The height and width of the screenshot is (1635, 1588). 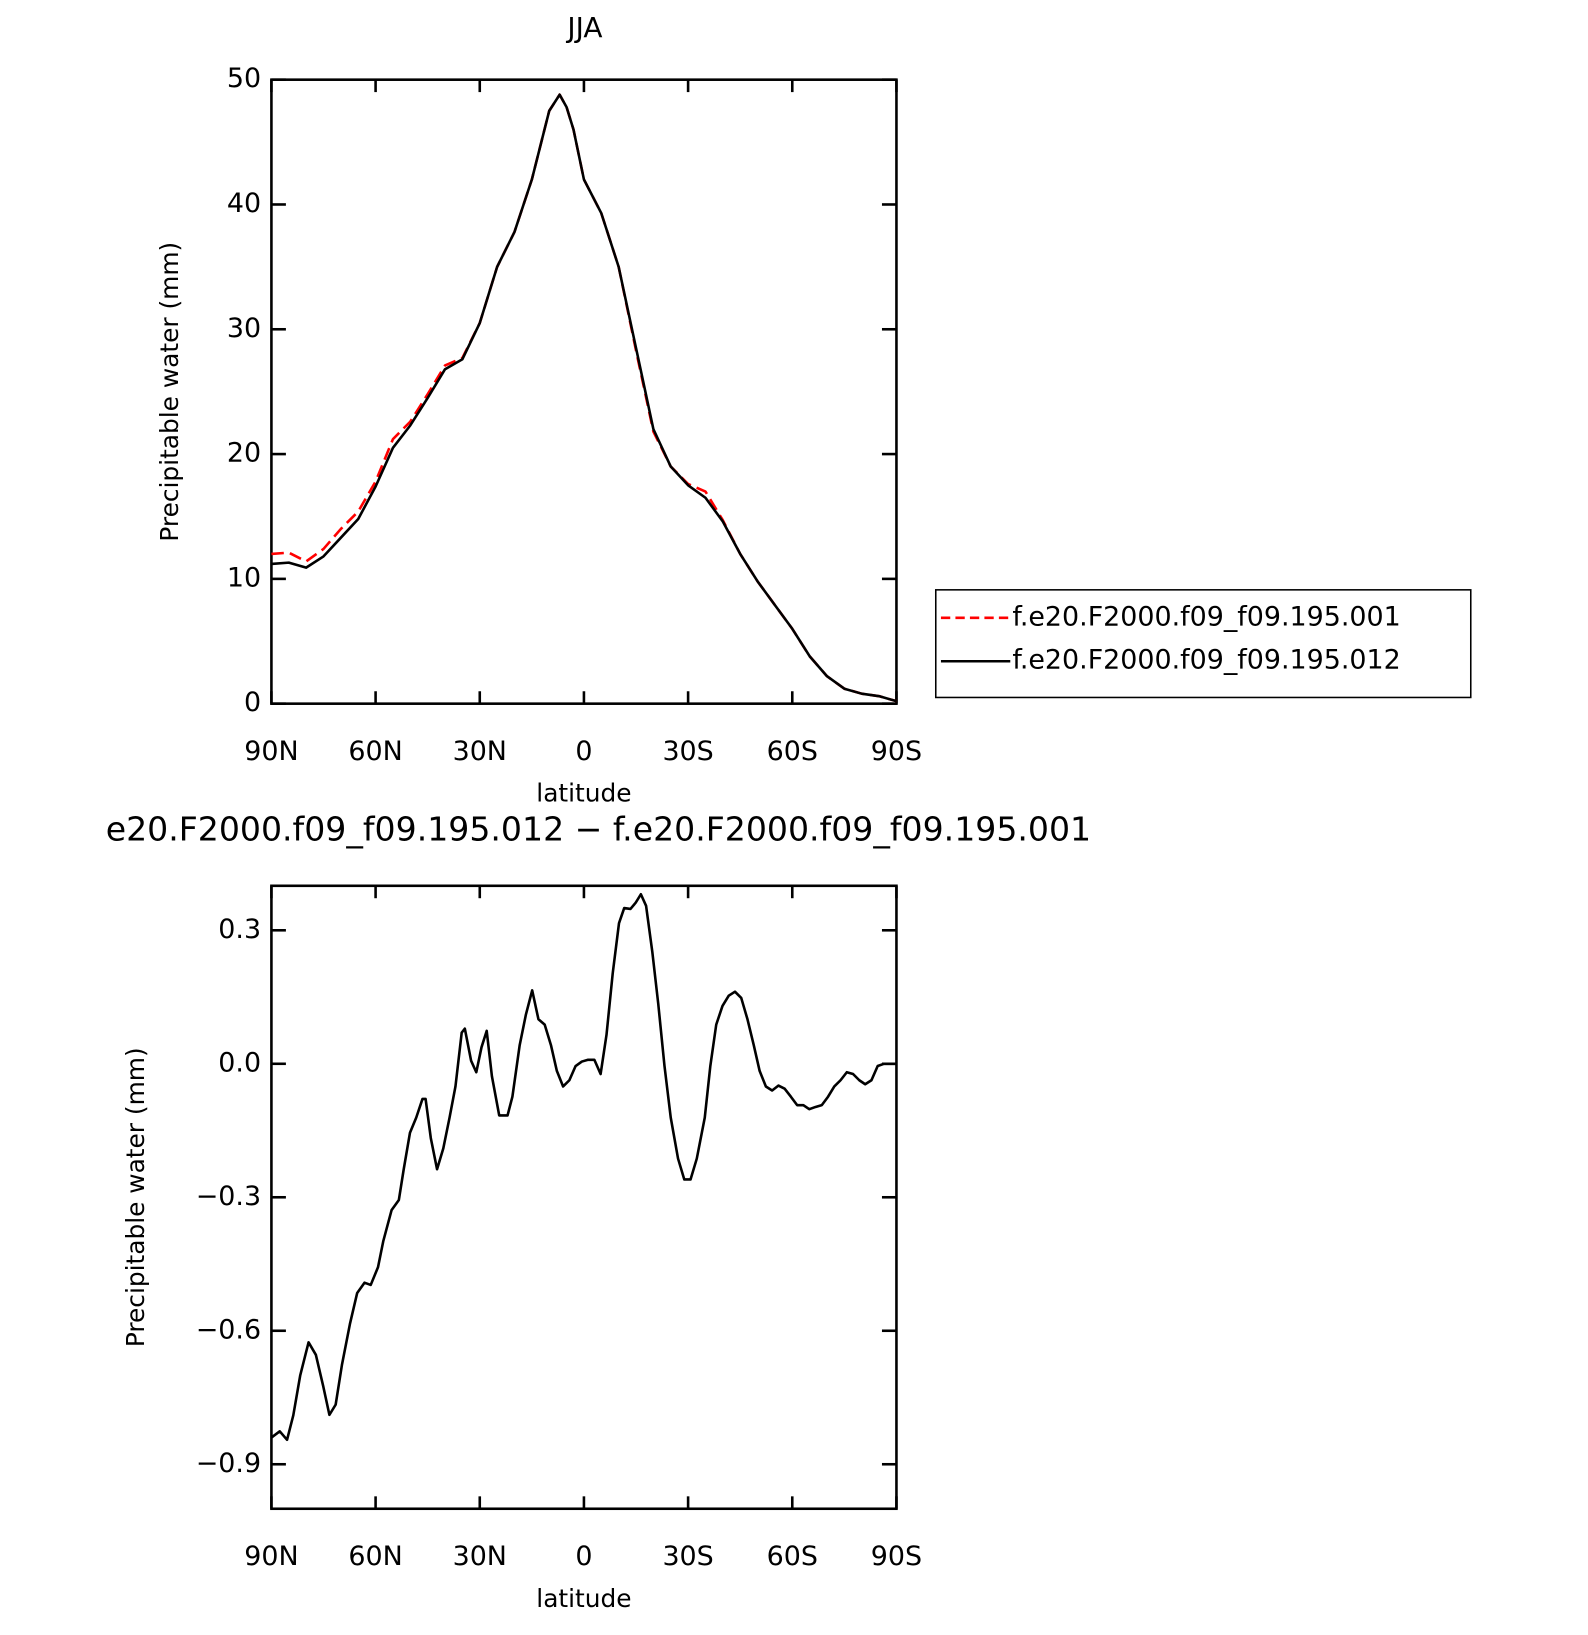 What do you see at coordinates (583, 27) in the screenshot?
I see `chart-title: JJA` at bounding box center [583, 27].